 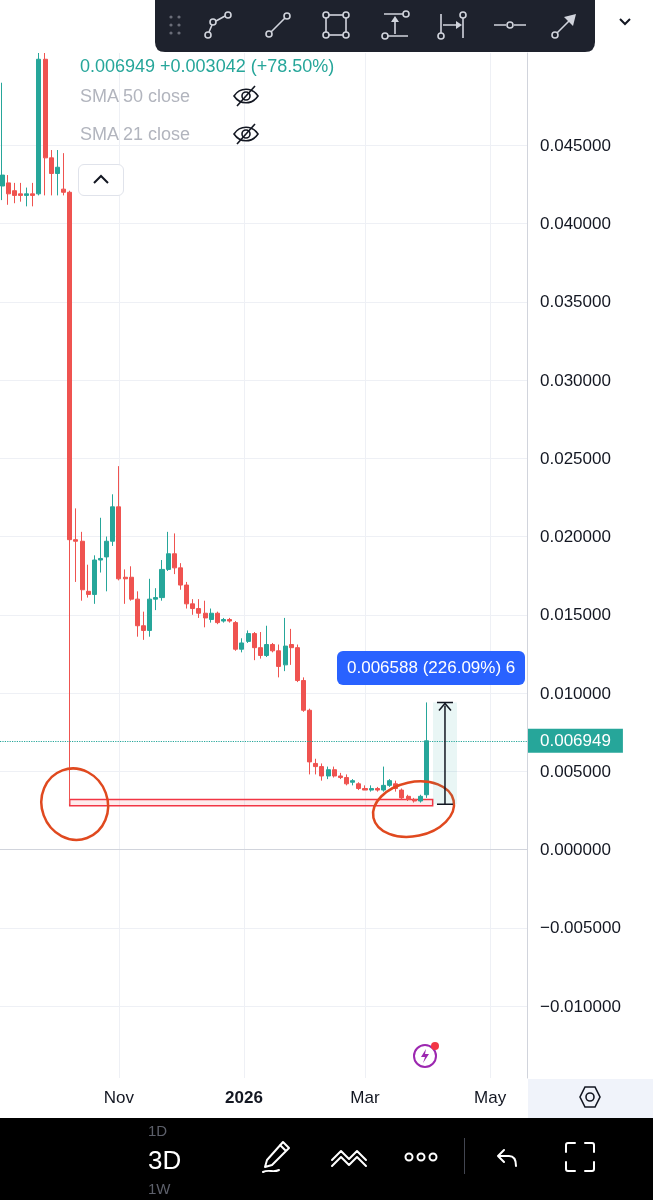 What do you see at coordinates (119, 1097) in the screenshot?
I see `x-tick-label: Nov` at bounding box center [119, 1097].